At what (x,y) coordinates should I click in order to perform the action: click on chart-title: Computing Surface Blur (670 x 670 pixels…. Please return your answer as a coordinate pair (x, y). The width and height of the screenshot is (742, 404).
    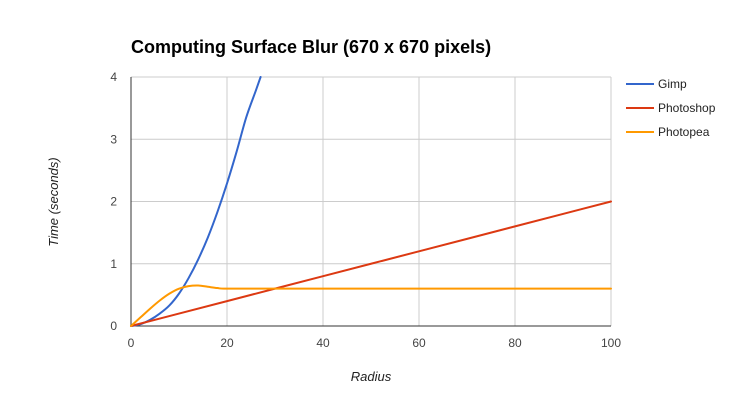
    Looking at the image, I should click on (311, 47).